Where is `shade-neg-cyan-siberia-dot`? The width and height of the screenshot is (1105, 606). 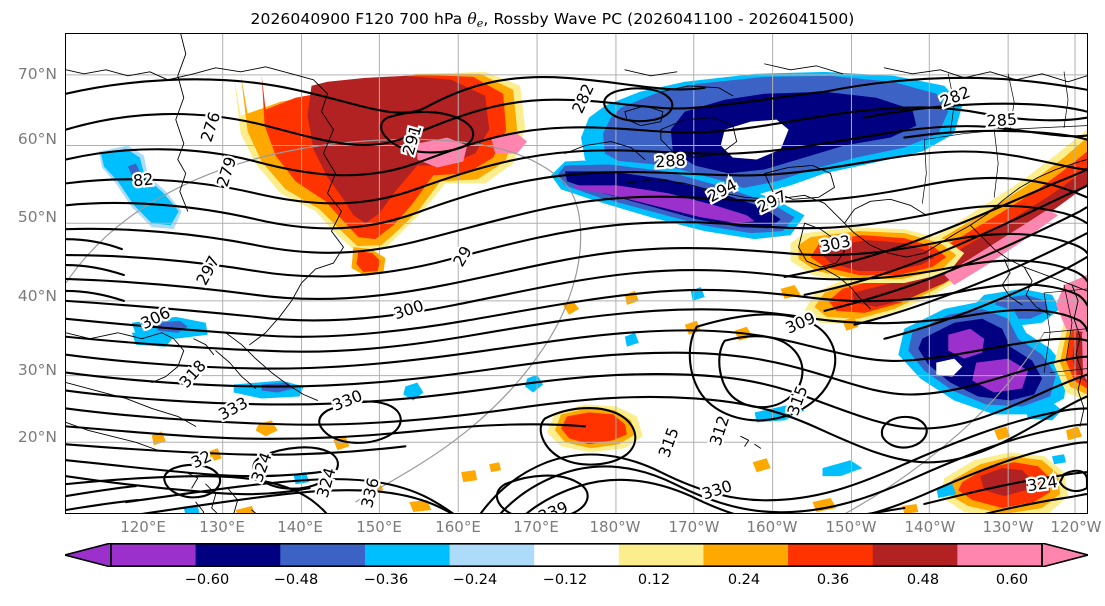 shade-neg-cyan-siberia-dot is located at coordinates (133, 169).